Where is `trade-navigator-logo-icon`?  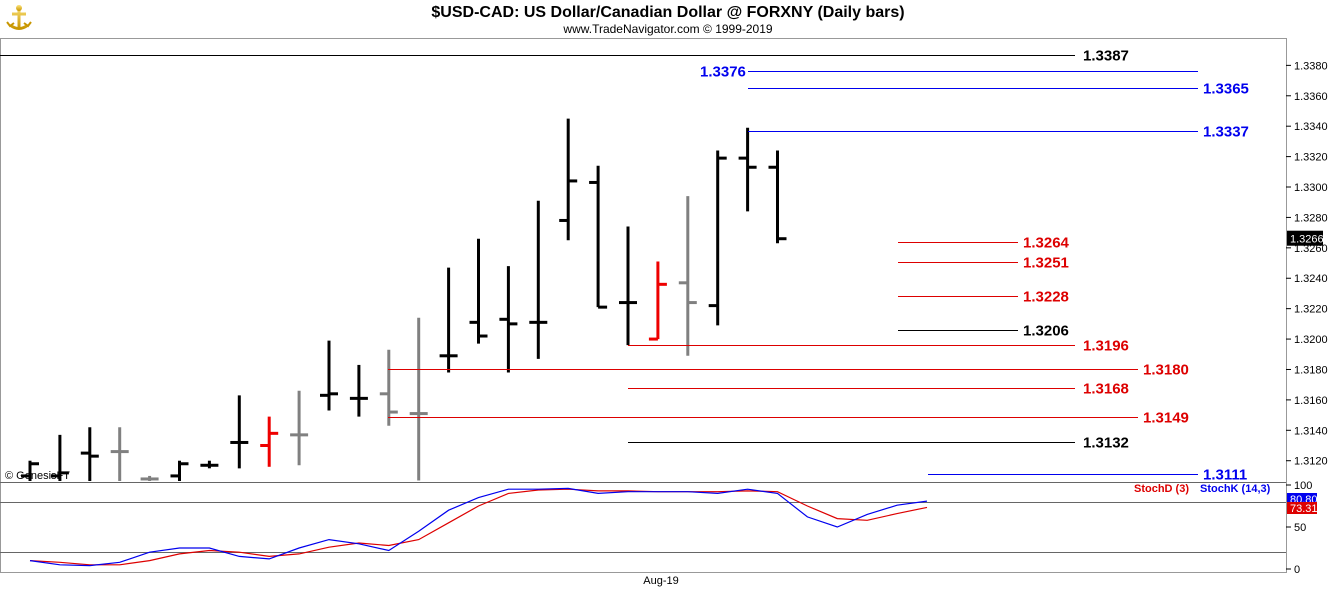
trade-navigator-logo-icon is located at coordinates (19, 19).